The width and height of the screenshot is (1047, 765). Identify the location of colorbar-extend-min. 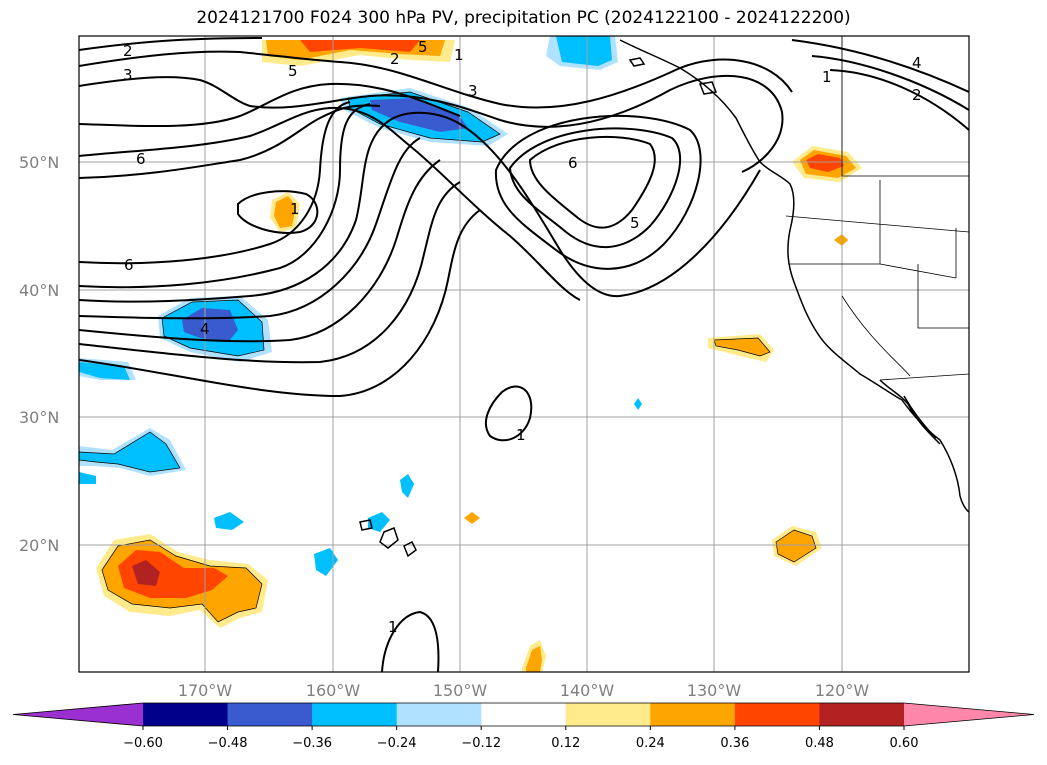
(78, 714).